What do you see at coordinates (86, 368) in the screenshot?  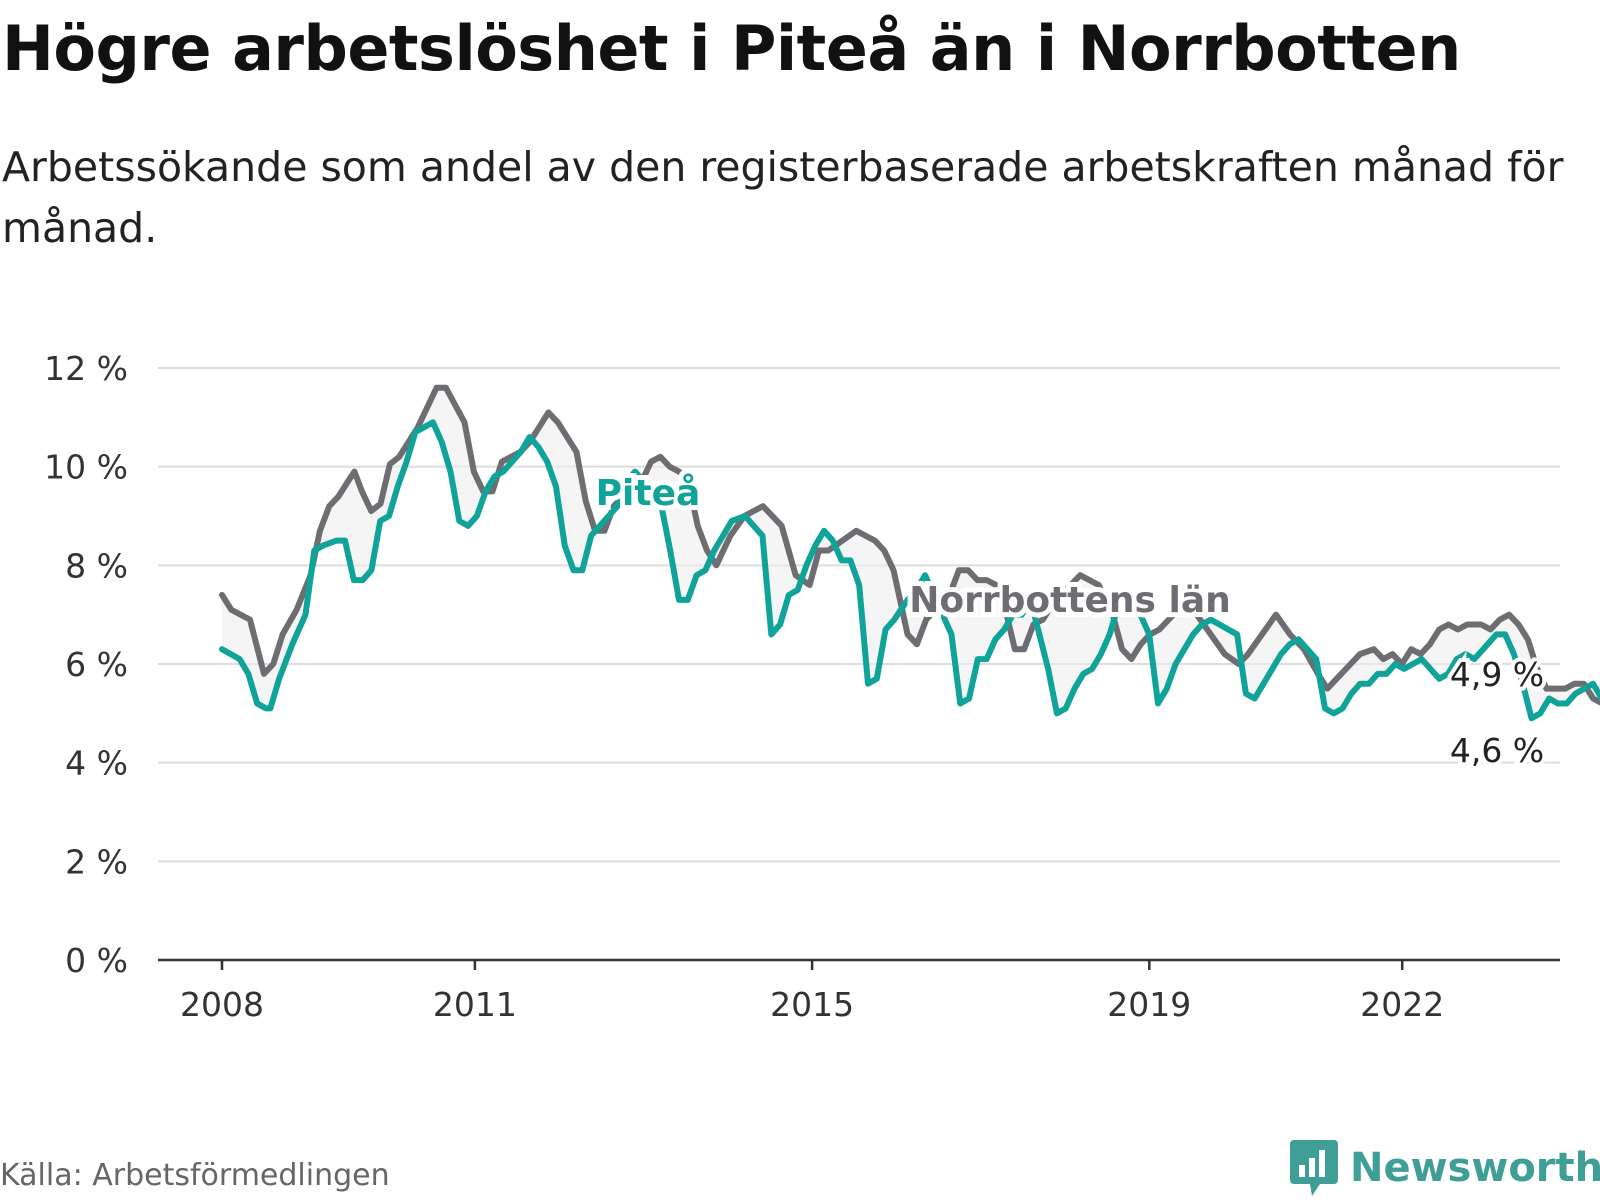 I see `y-tick-label: 12 %` at bounding box center [86, 368].